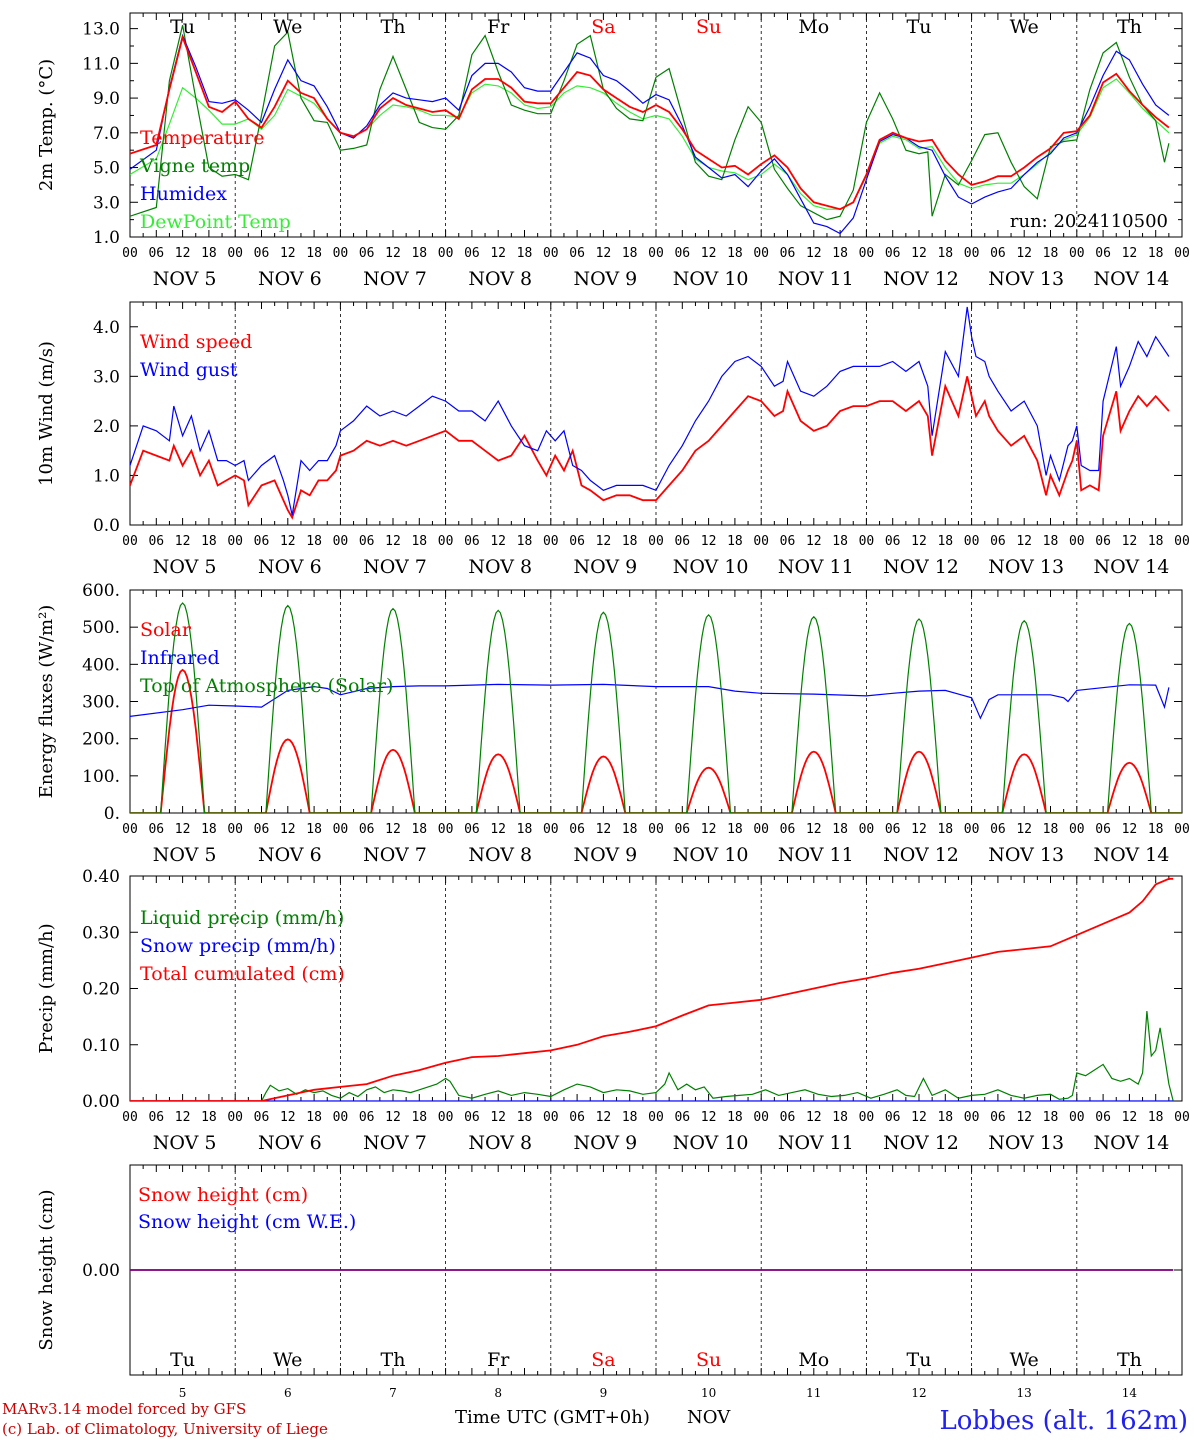  Describe the element at coordinates (266, 686) in the screenshot. I see `legend-entry: Top of Atmosphere (Solar)` at that location.